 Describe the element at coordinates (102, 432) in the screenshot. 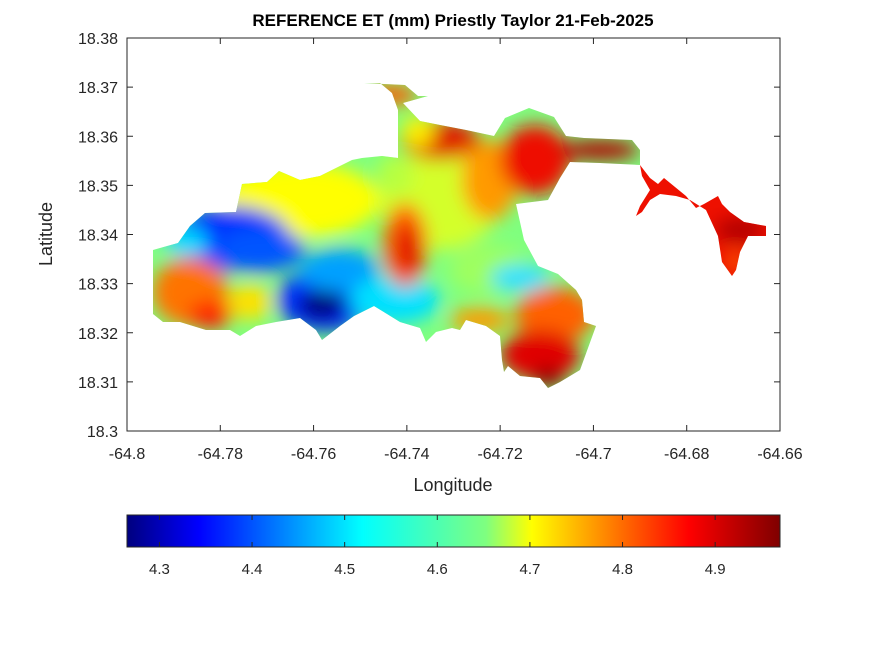

I see `y-tick-label: 18.3` at that location.